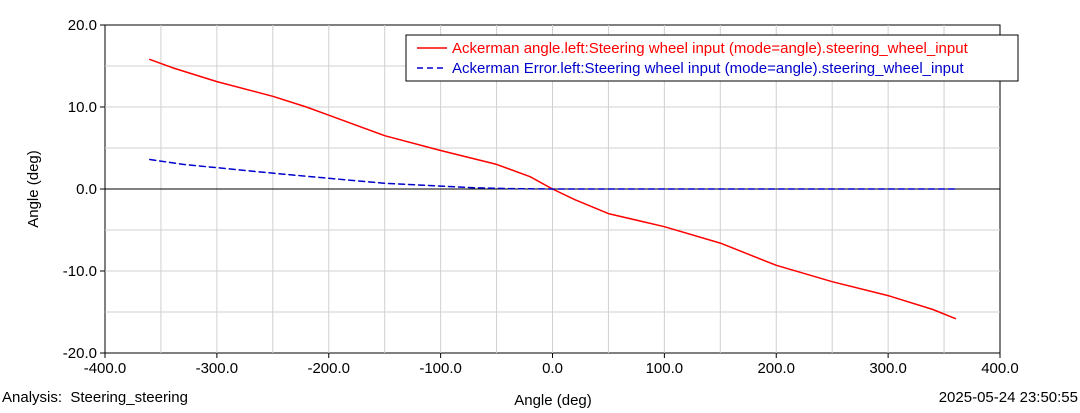 The width and height of the screenshot is (1080, 413). What do you see at coordinates (1008, 397) in the screenshot?
I see `timestamp: 2025-05-24 23:50:55` at bounding box center [1008, 397].